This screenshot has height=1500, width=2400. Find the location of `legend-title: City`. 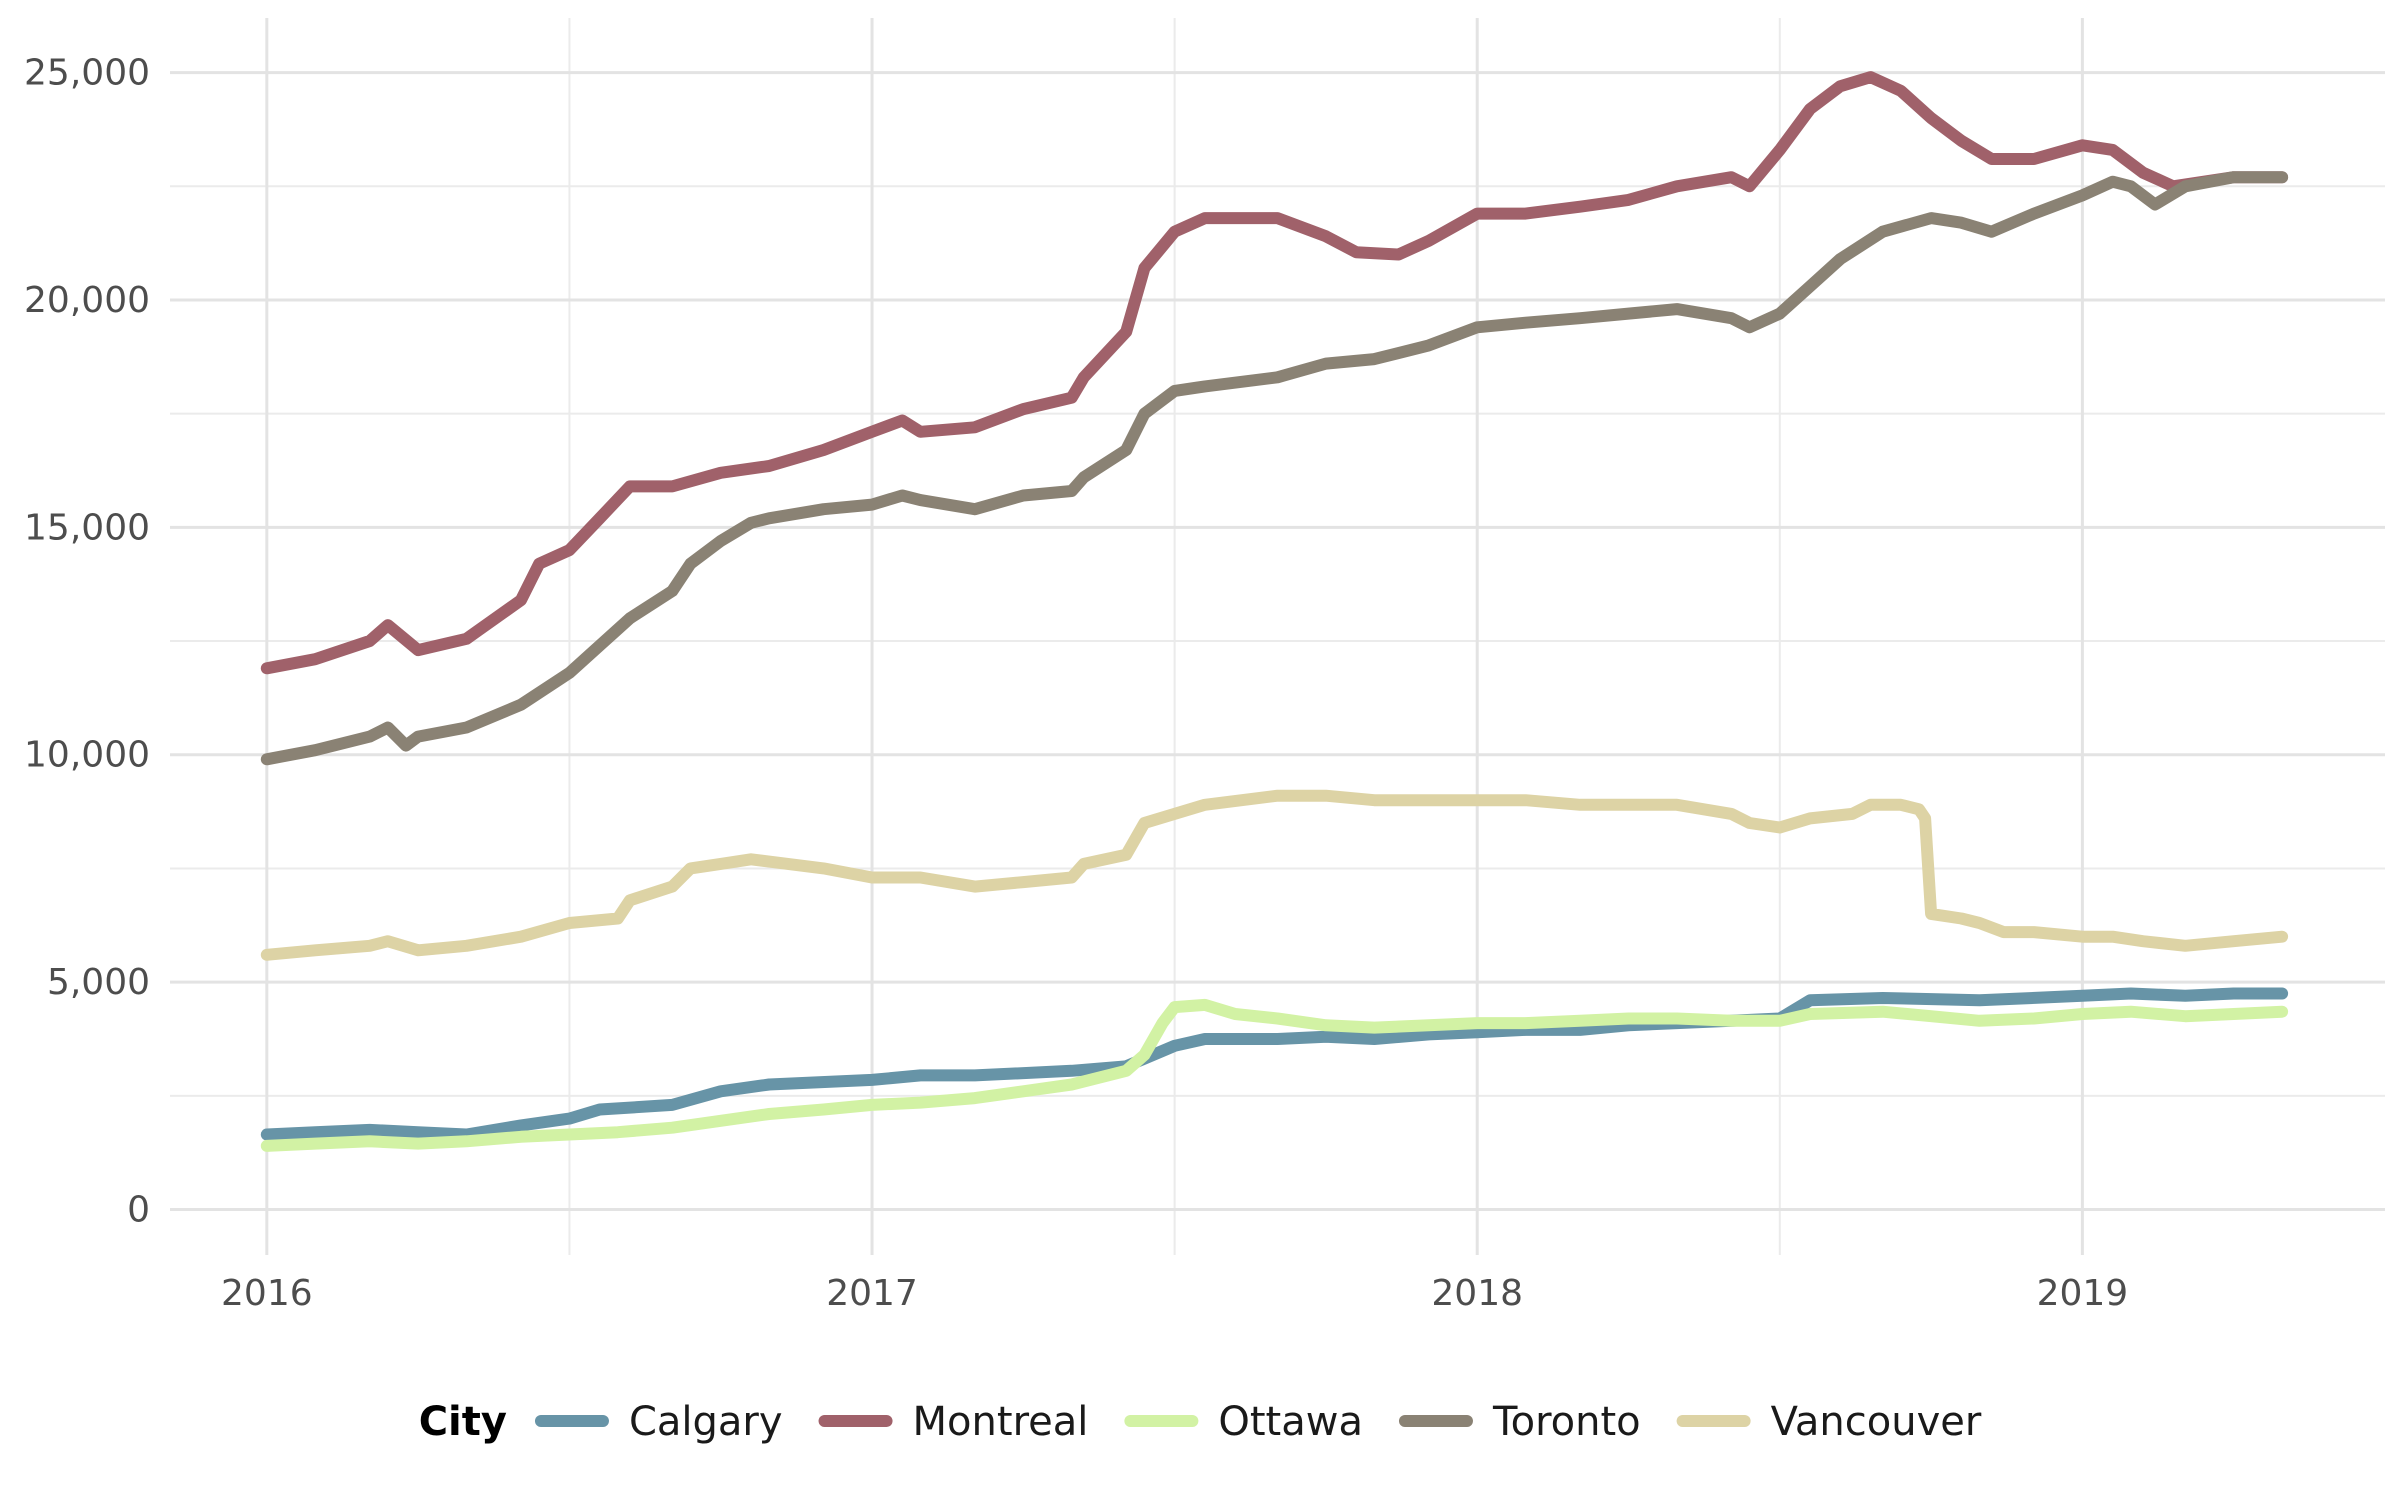

legend-title: City is located at coordinates (463, 1422).